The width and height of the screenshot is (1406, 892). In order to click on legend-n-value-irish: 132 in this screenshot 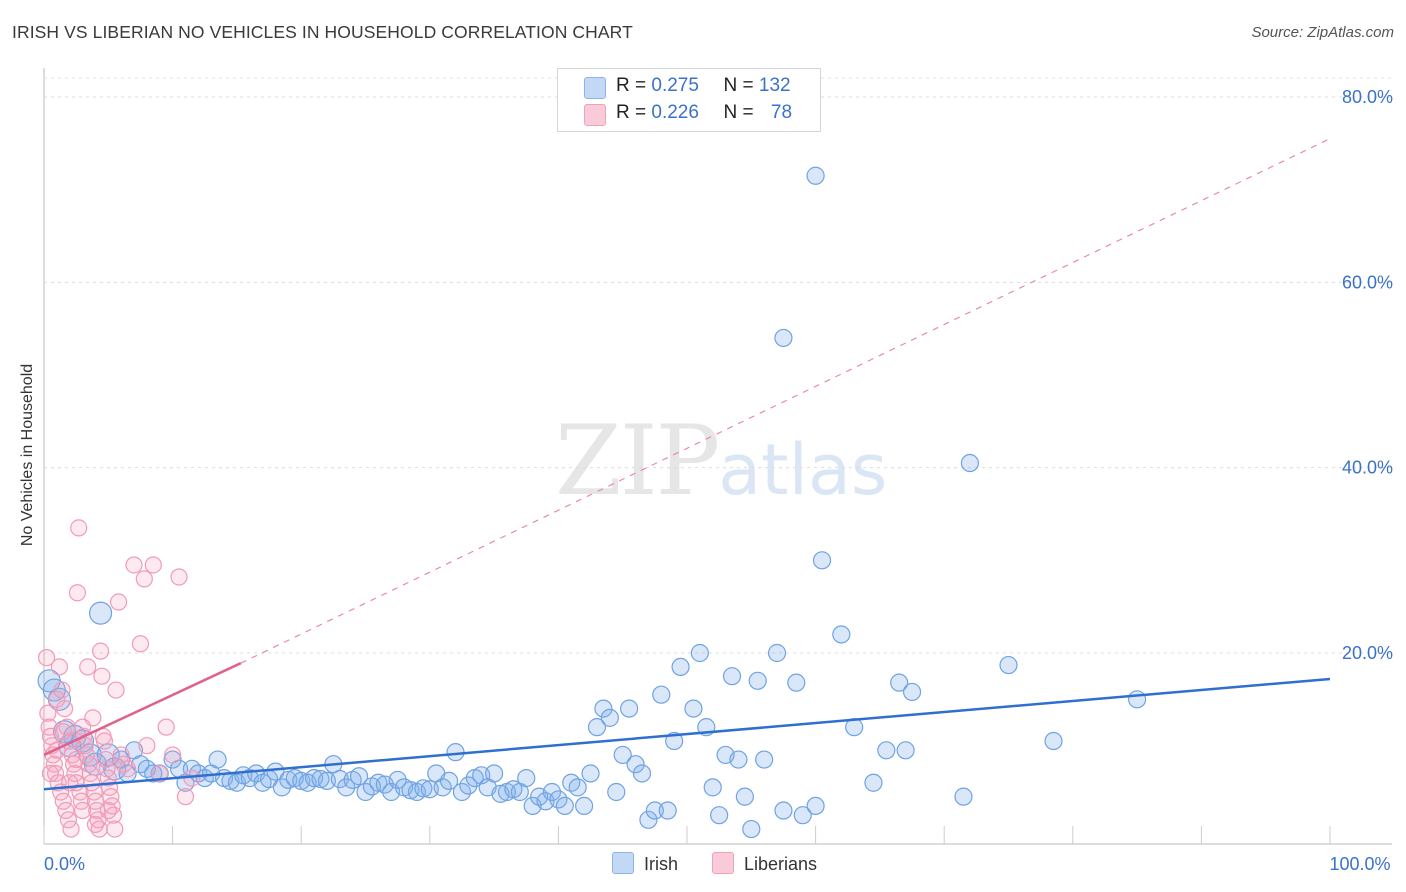, I will do `click(774, 85)`.